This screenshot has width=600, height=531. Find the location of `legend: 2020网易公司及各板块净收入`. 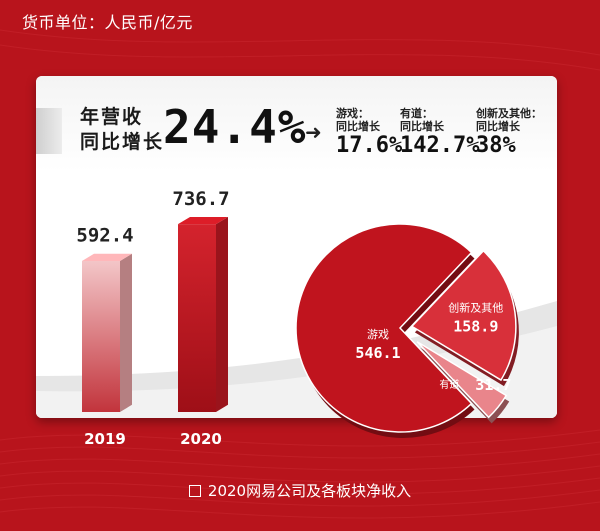

legend: 2020网易公司及各板块净收入 is located at coordinates (300, 490).